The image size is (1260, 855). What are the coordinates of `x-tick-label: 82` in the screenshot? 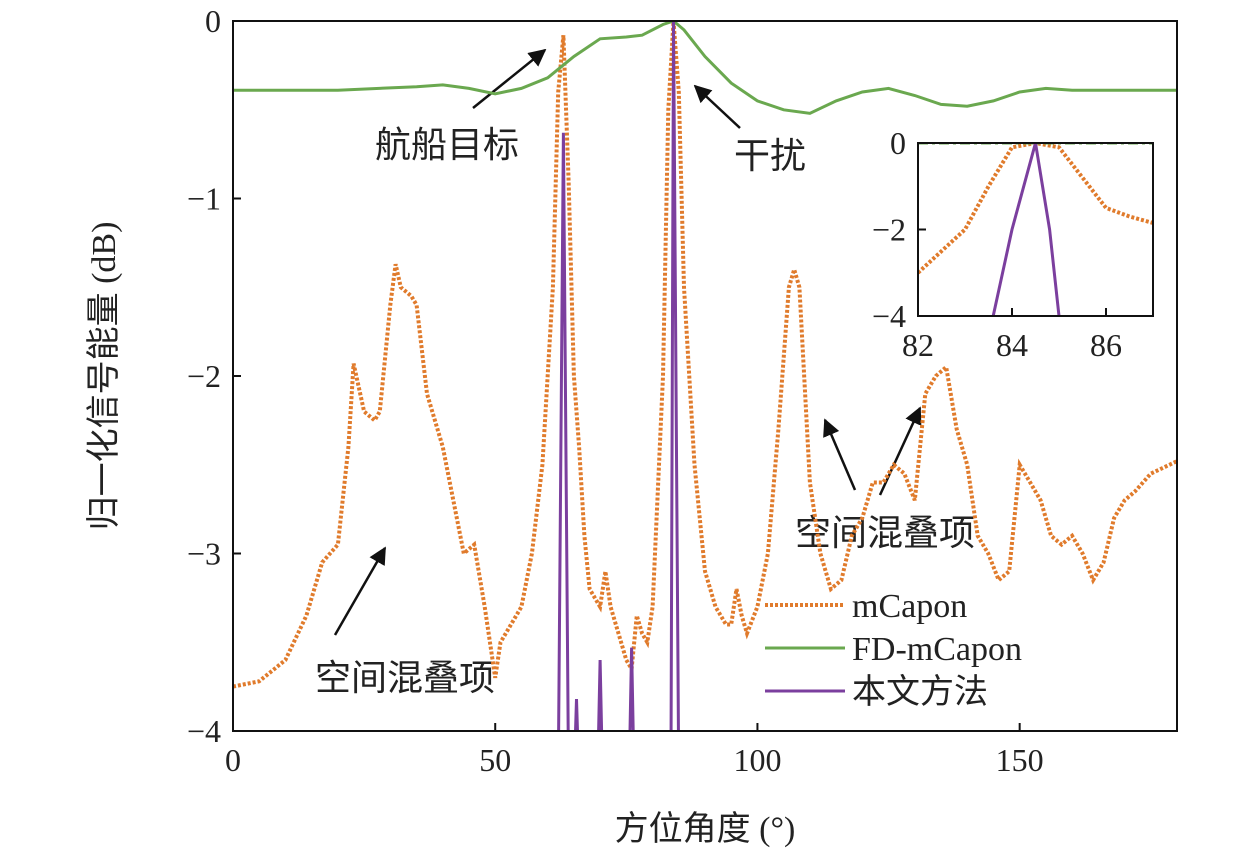 It's located at (918, 345).